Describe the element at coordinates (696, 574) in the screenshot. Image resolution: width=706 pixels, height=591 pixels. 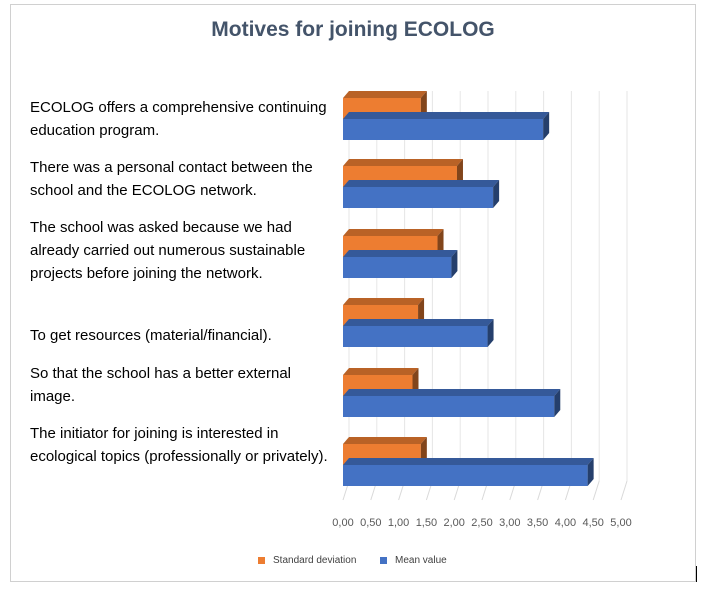
I see `edge-mark` at that location.